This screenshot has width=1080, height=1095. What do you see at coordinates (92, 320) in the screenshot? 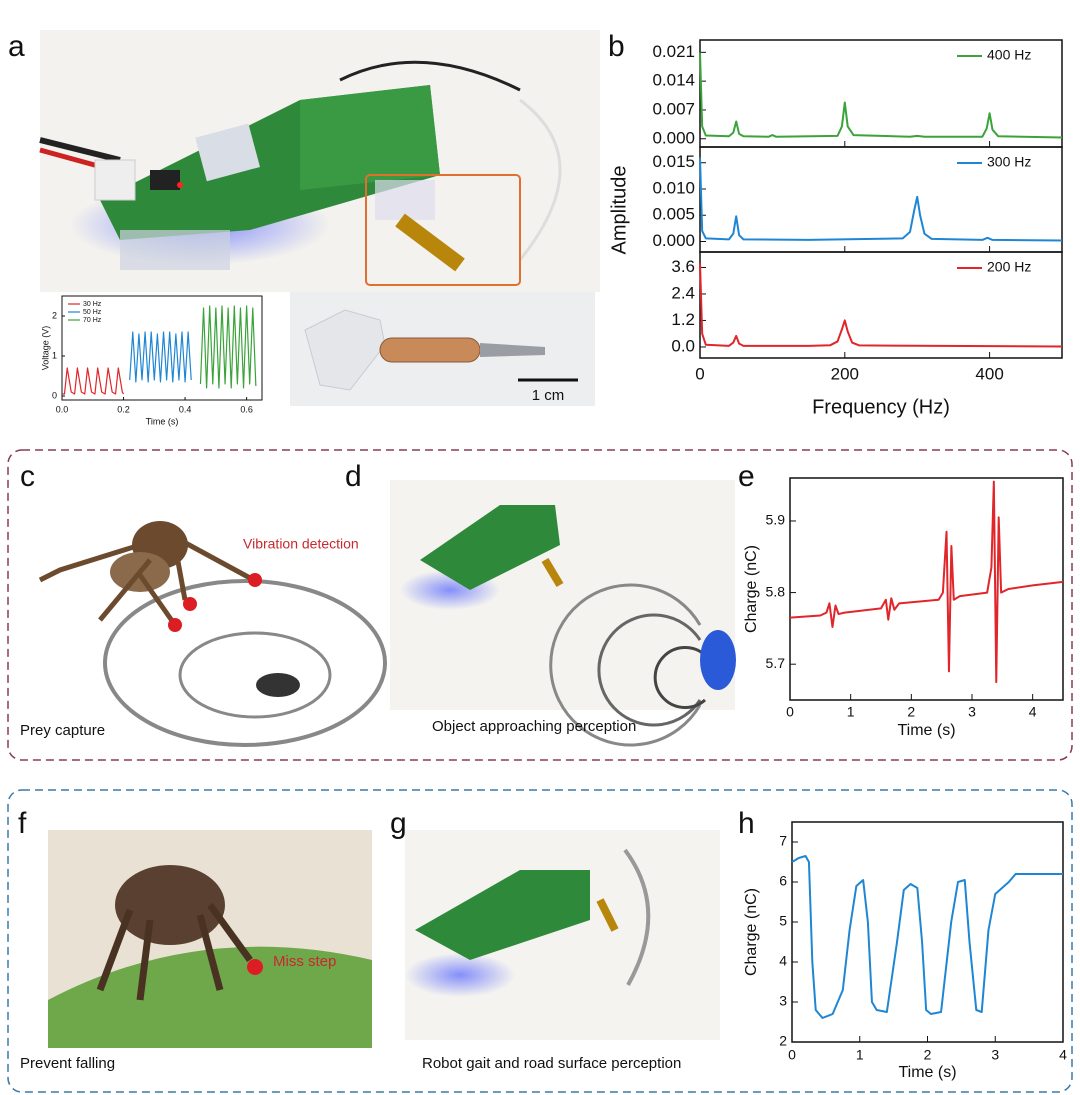
I see `legend-label: 70 Hz` at bounding box center [92, 320].